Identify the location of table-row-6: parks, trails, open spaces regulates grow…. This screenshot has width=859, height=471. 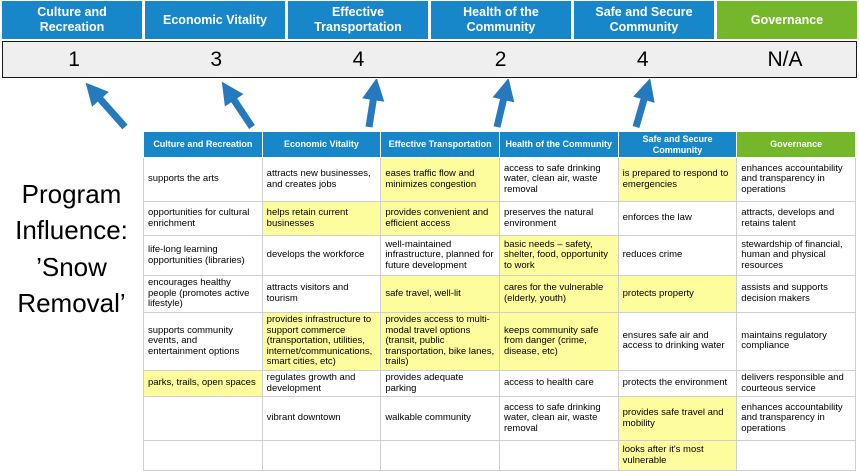
(499, 383).